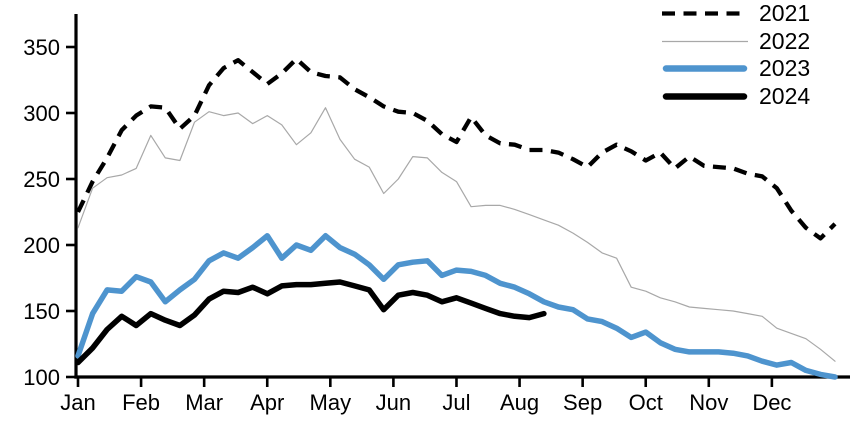 The width and height of the screenshot is (852, 430). Describe the element at coordinates (77, 402) in the screenshot. I see `x-tick-label: Jan` at that location.